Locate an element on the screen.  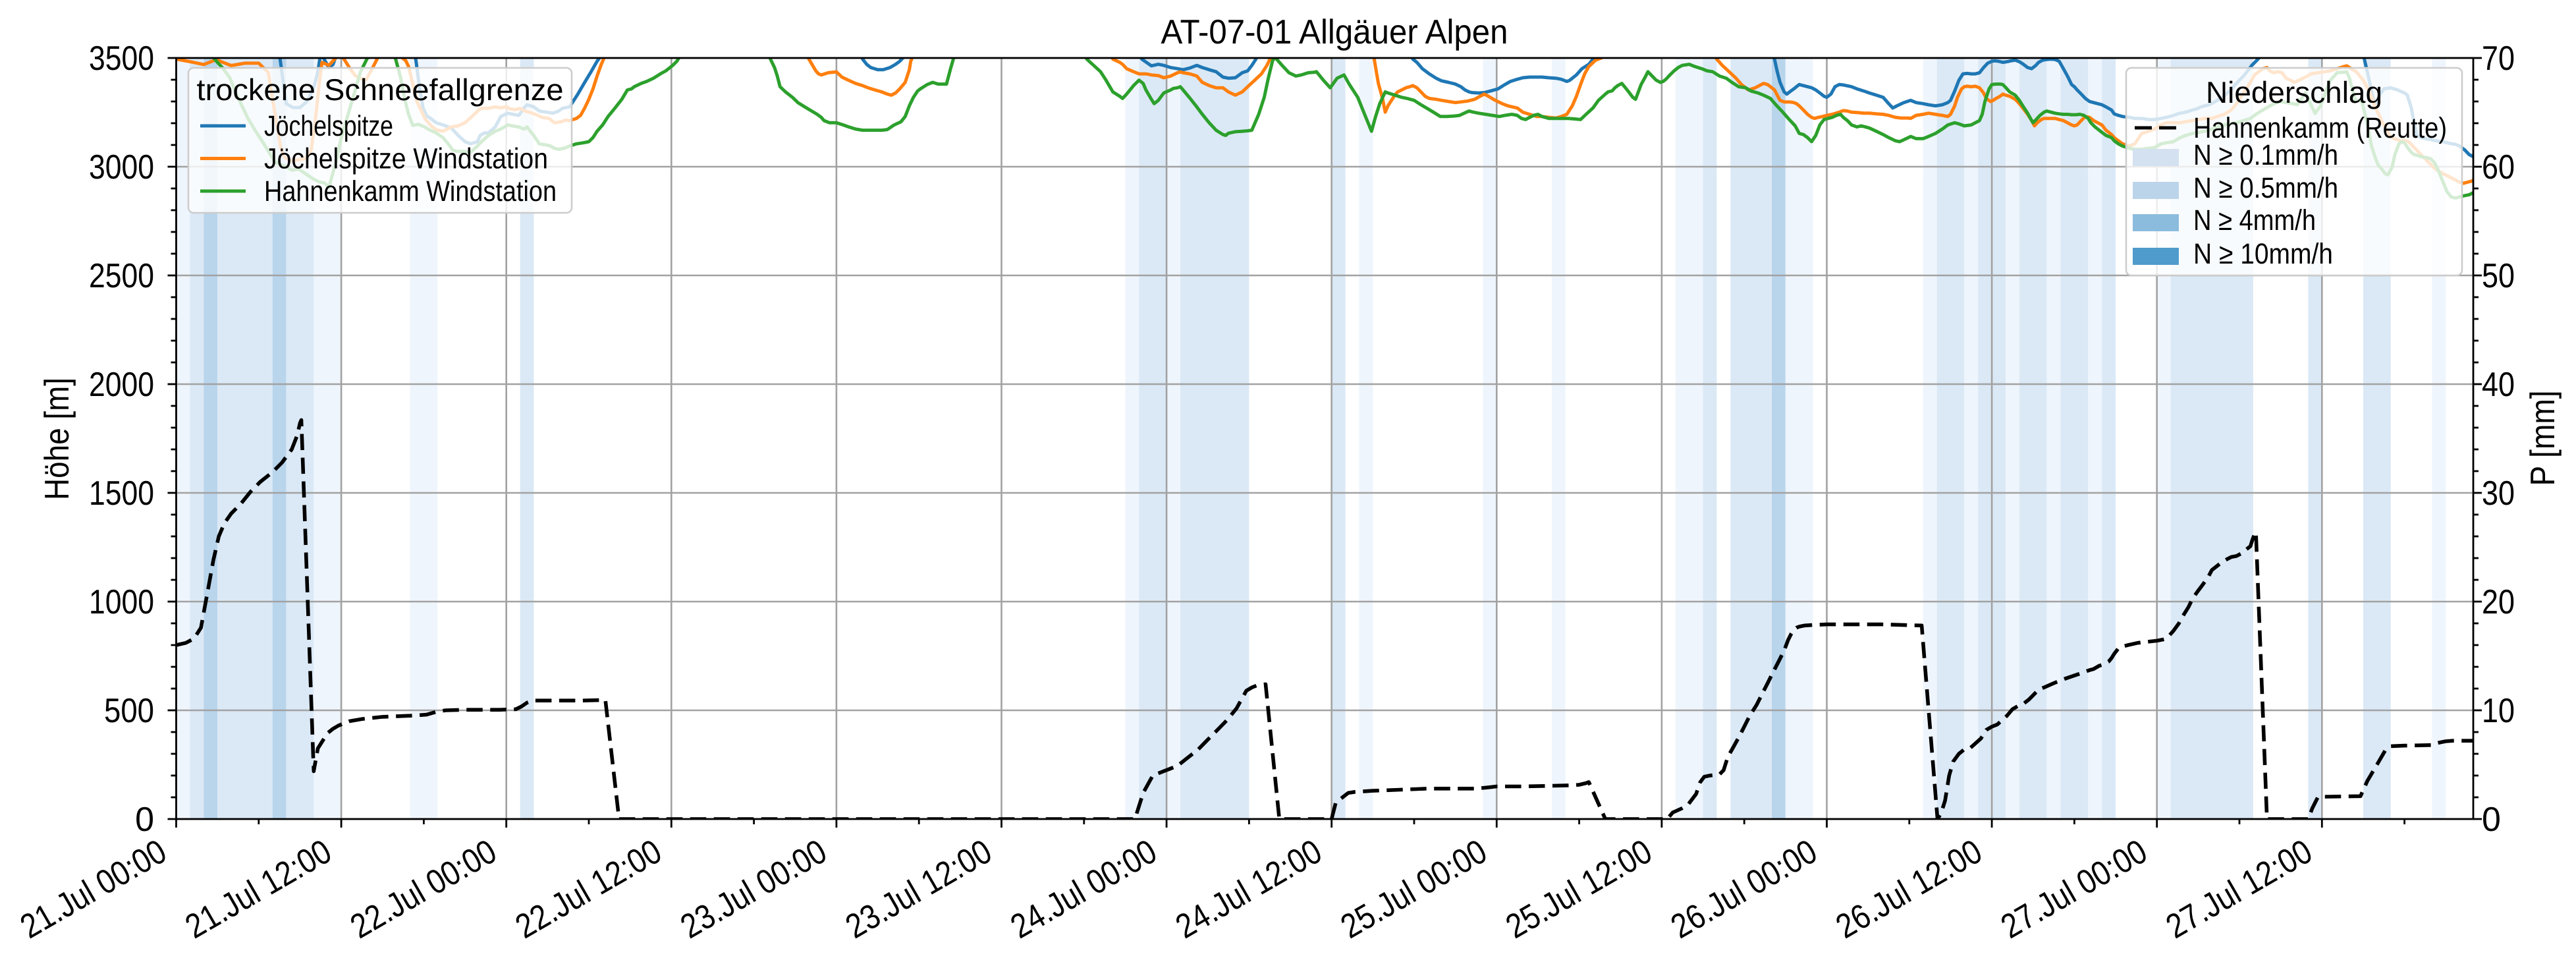
svg-text: Jöchelspitze Windstation is located at coordinates (406, 159).